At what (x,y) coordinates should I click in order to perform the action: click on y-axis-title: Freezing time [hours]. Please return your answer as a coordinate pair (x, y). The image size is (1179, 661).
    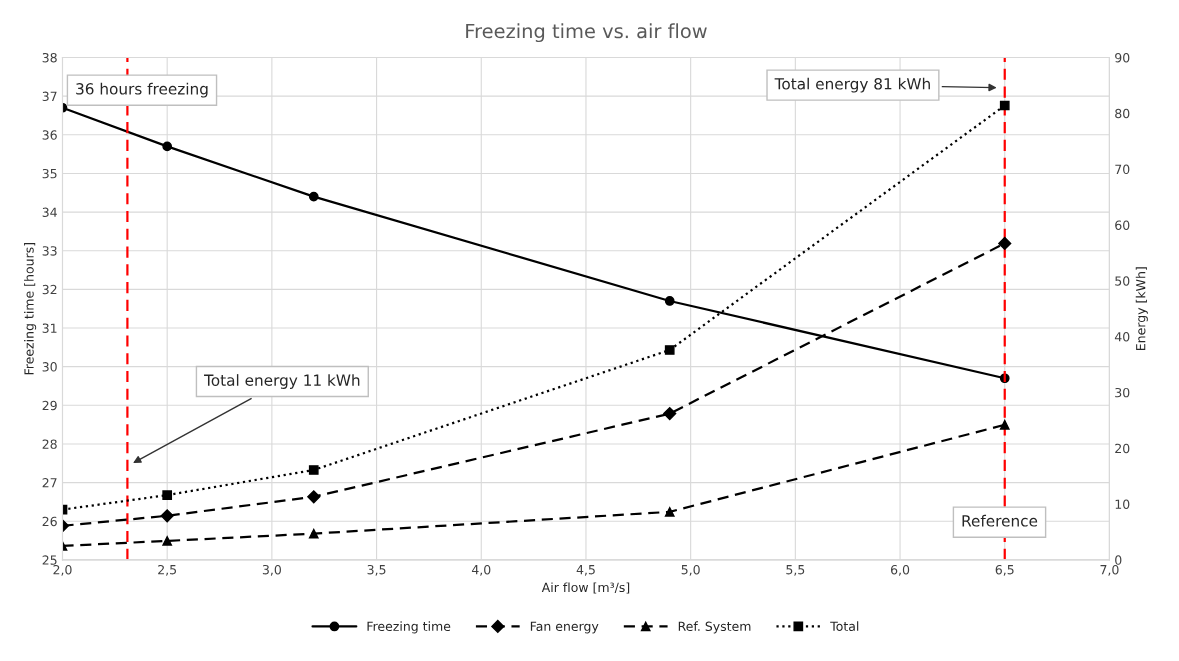
    Looking at the image, I should click on (30, 309).